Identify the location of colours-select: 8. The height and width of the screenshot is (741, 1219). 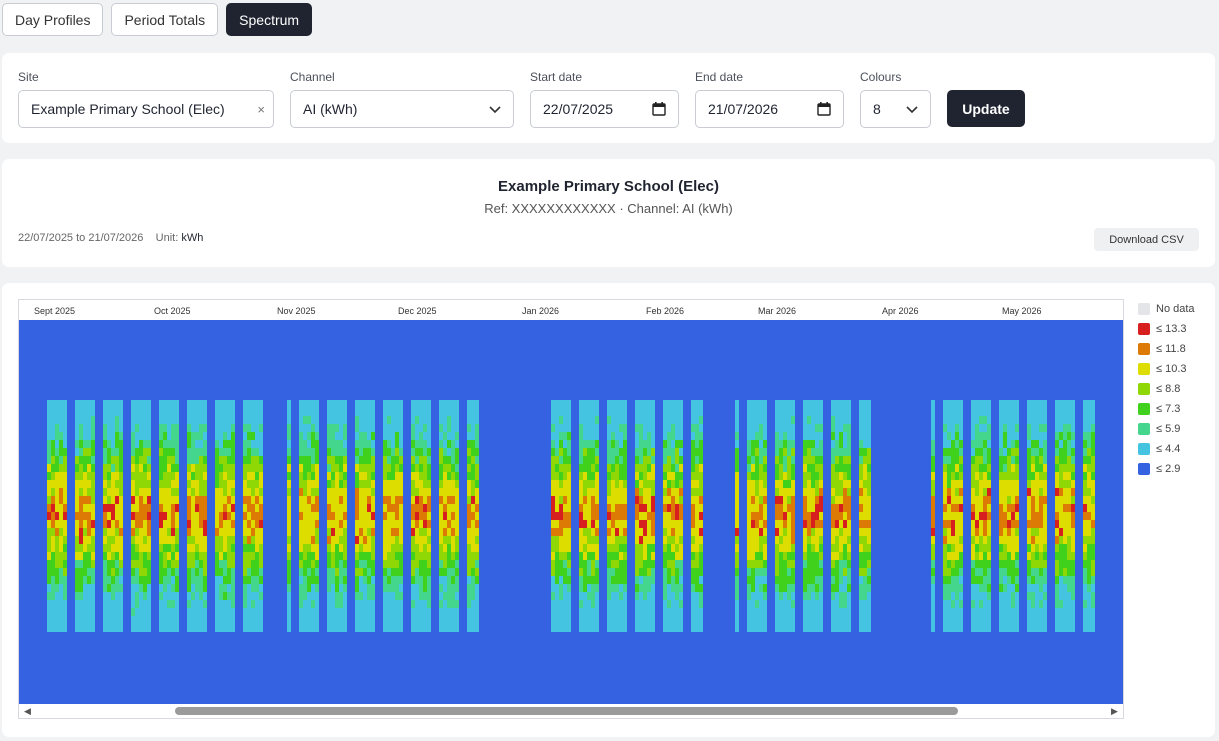
(895, 109).